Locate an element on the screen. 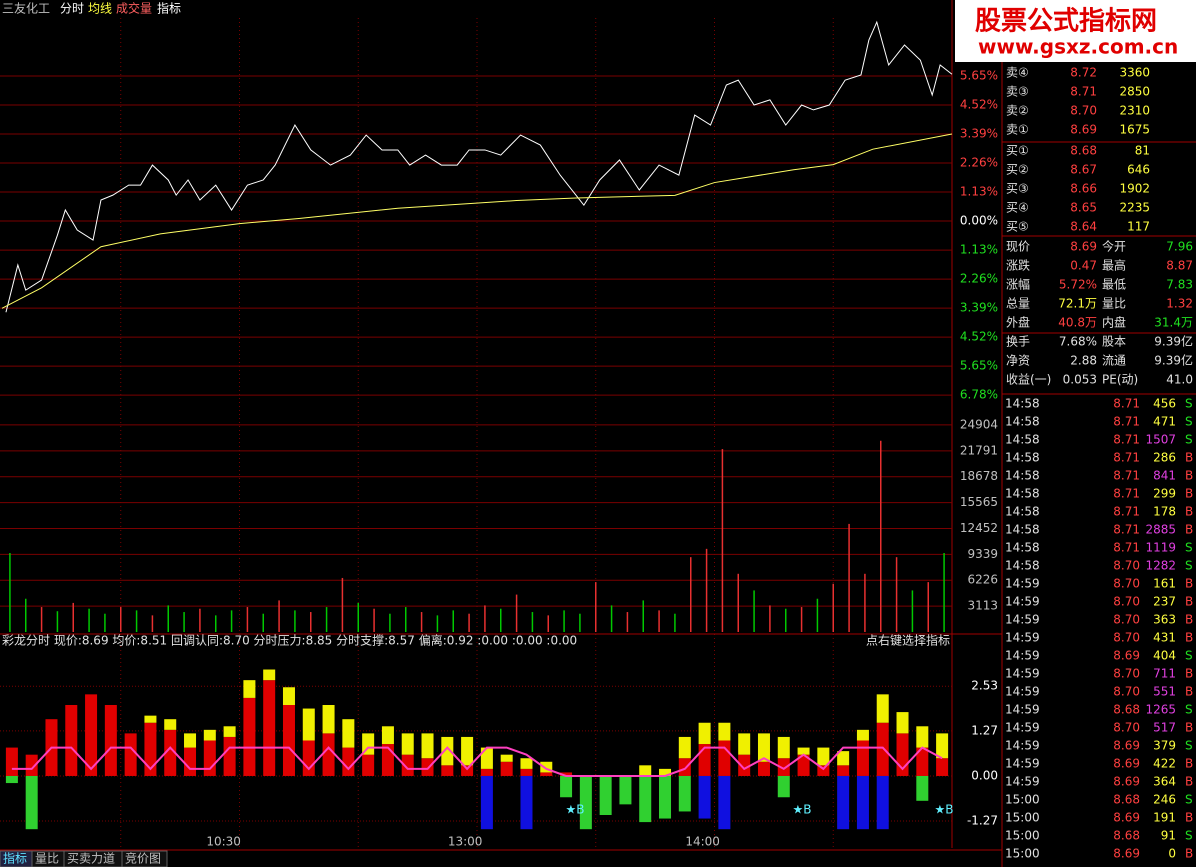  y-tick-label: 0.00 is located at coordinates (984, 775).